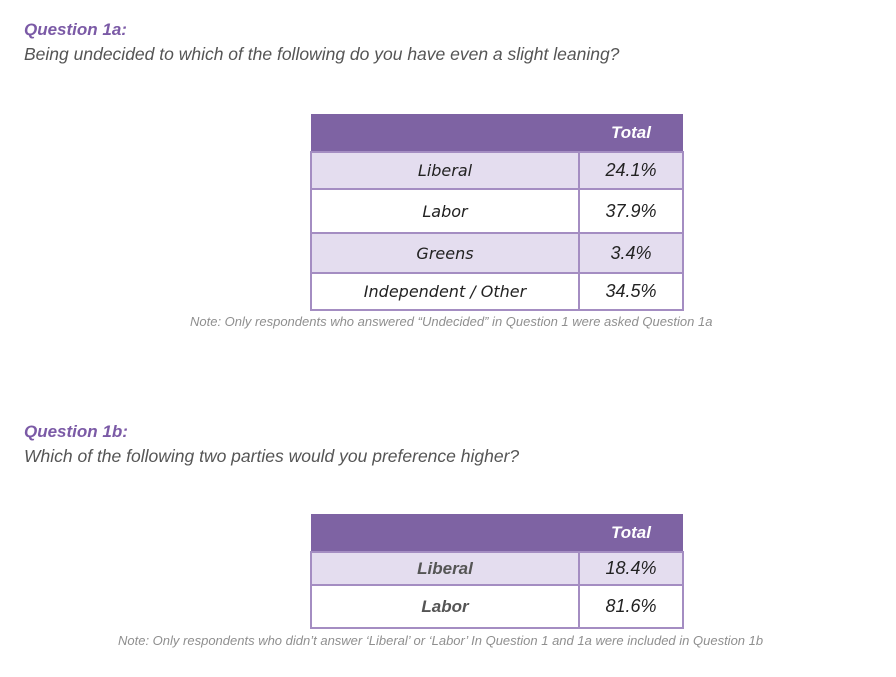  What do you see at coordinates (631, 606) in the screenshot?
I see `row-value: 81.6%` at bounding box center [631, 606].